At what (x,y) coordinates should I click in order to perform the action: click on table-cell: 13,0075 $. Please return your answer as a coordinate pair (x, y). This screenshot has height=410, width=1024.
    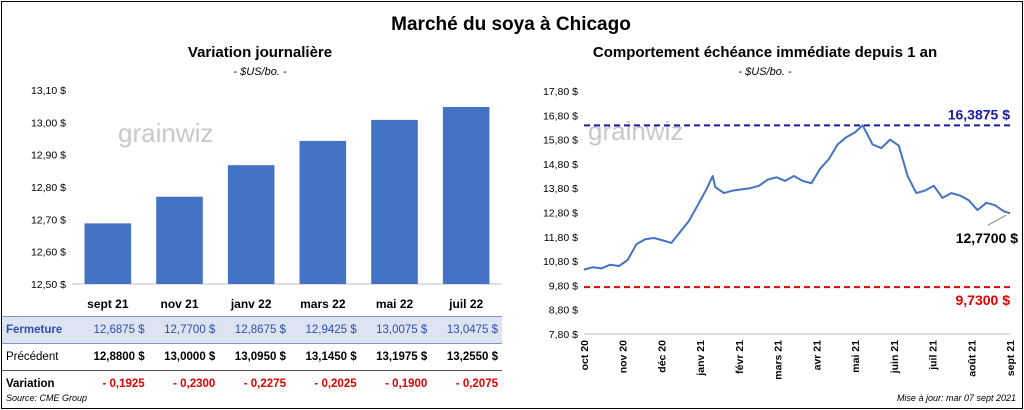
    Looking at the image, I should click on (396, 330).